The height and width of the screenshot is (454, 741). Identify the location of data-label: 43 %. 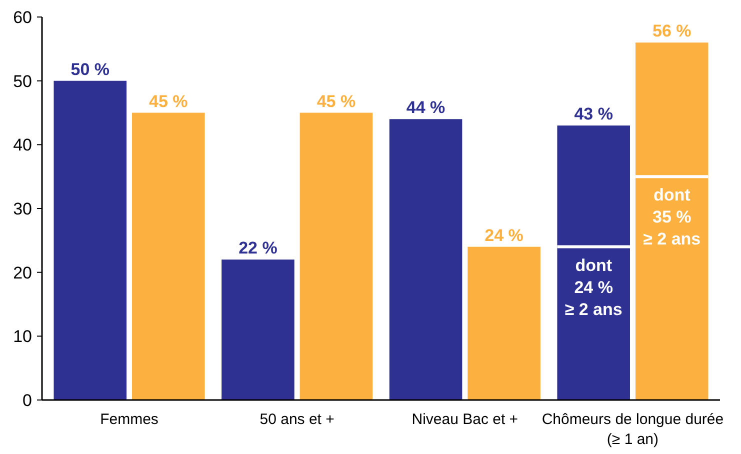
(593, 114).